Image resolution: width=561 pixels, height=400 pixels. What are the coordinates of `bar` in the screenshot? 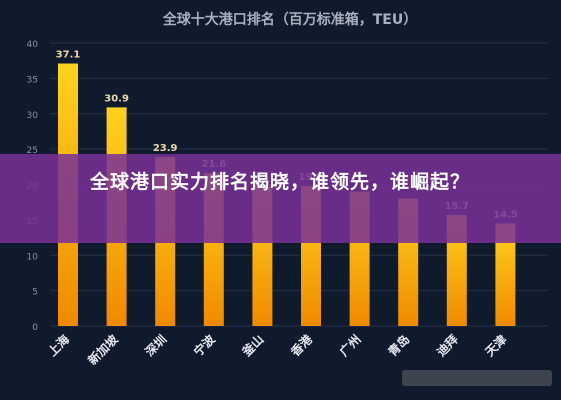 It's located at (505, 274).